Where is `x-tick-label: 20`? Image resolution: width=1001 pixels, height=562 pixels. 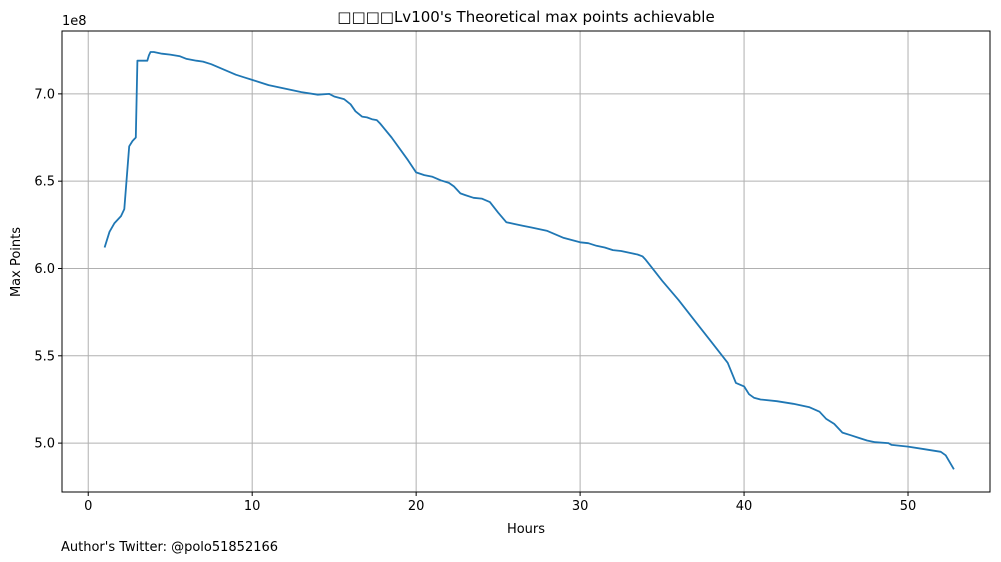
x-tick-label: 20 is located at coordinates (416, 506).